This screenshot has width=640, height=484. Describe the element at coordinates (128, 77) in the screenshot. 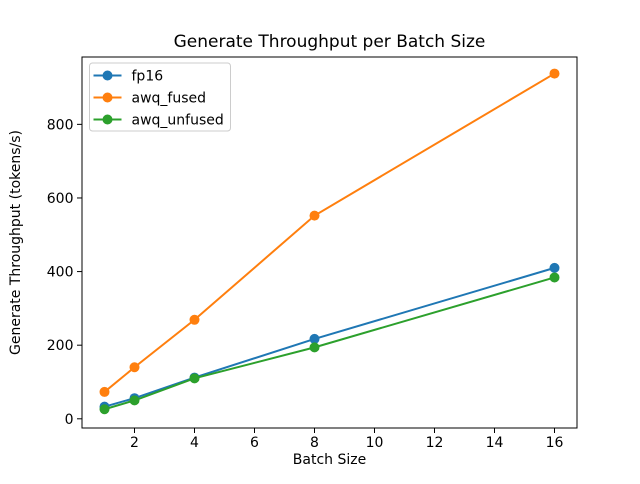

I see `legend-item-fp16: fp16` at that location.